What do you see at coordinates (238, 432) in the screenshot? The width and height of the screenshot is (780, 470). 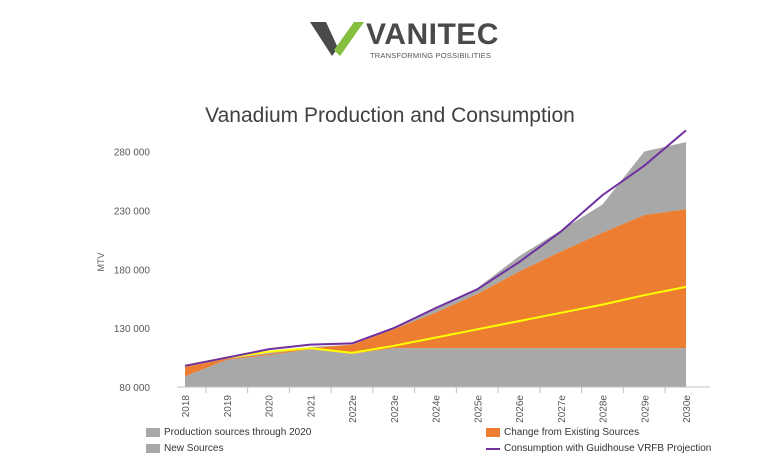 I see `legend-production-label: Production sources through 2020` at bounding box center [238, 432].